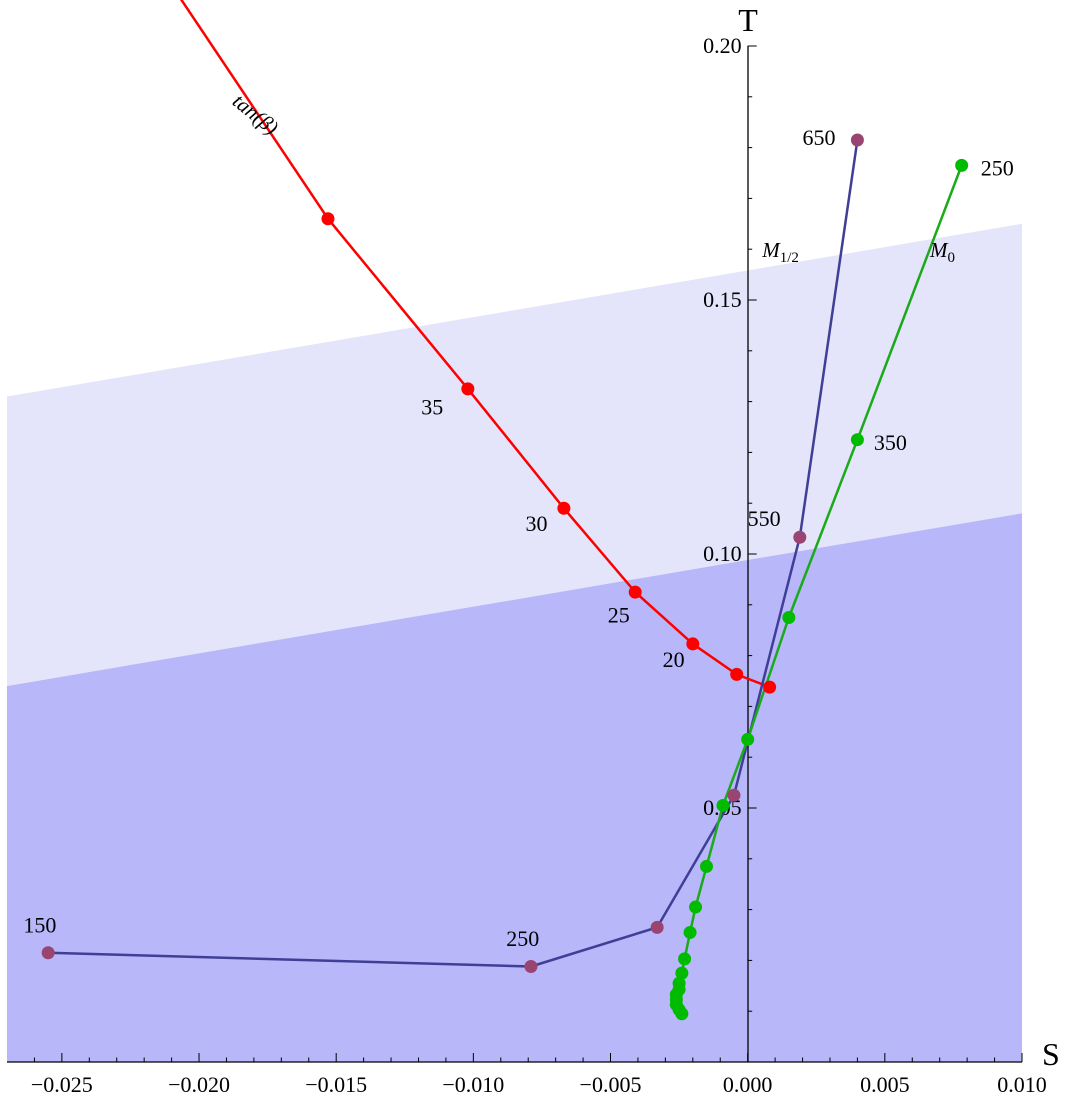 Image resolution: width=1068 pixels, height=1097 pixels. Describe the element at coordinates (722, 45) in the screenshot. I see `y-tick-label: 0.20` at that location.